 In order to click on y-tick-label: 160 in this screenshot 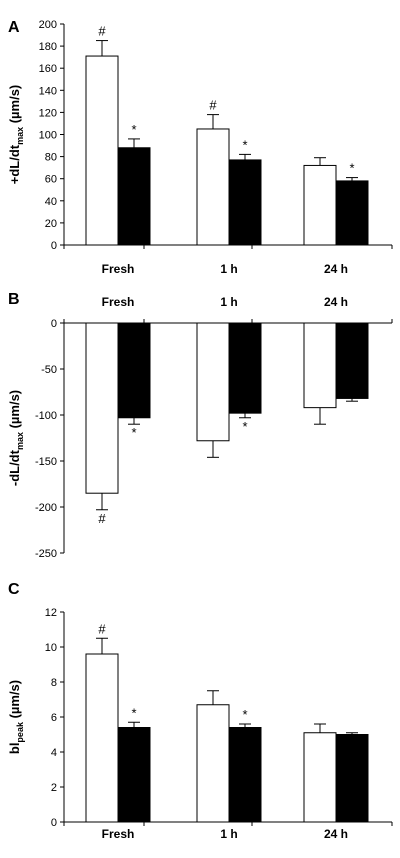, I will do `click(48, 69)`.